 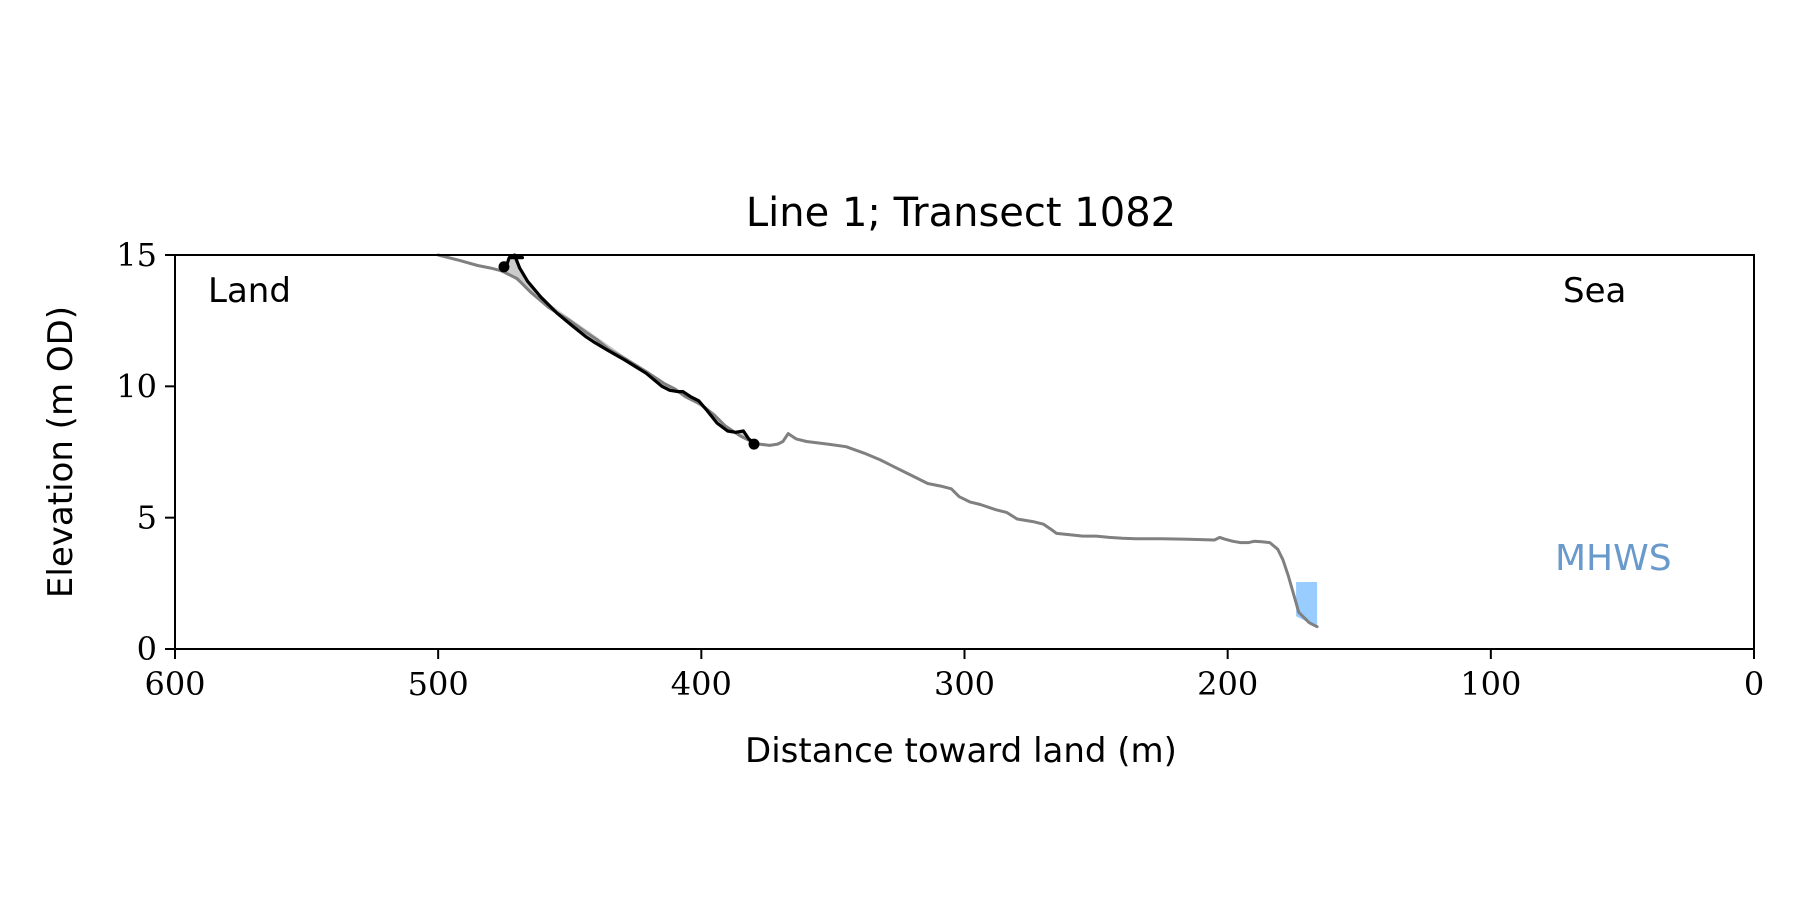 What do you see at coordinates (634, 349) in the screenshot?
I see `series-cliff` at bounding box center [634, 349].